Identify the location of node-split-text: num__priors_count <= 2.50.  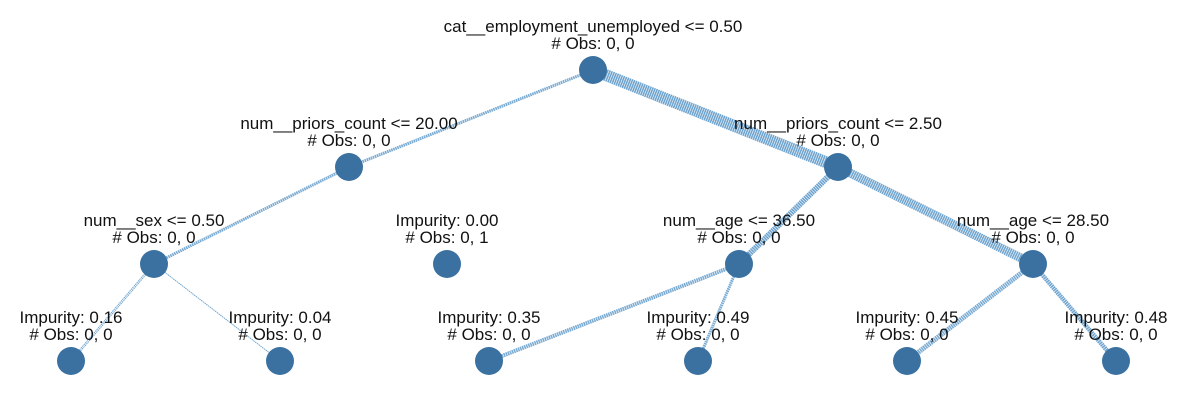
(838, 123).